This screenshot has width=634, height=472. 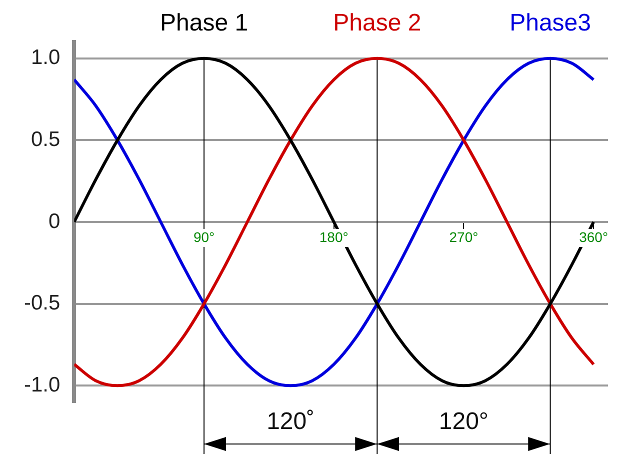 What do you see at coordinates (54, 221) in the screenshot?
I see `y-tick-label: 0` at bounding box center [54, 221].